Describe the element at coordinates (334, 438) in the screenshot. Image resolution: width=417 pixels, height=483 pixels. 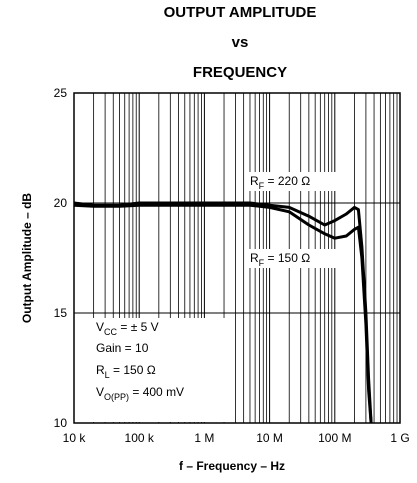
I see `x-tick-label: 100 M` at that location.